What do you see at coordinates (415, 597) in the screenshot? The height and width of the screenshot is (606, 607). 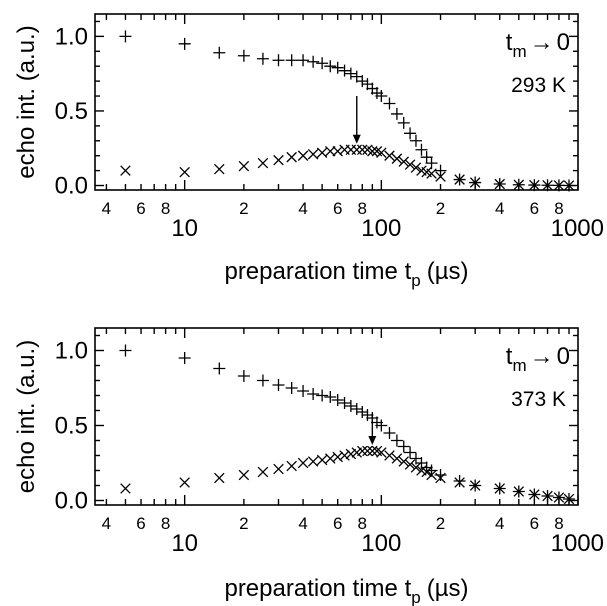 I see `x-axis-label-sub: p` at bounding box center [415, 597].